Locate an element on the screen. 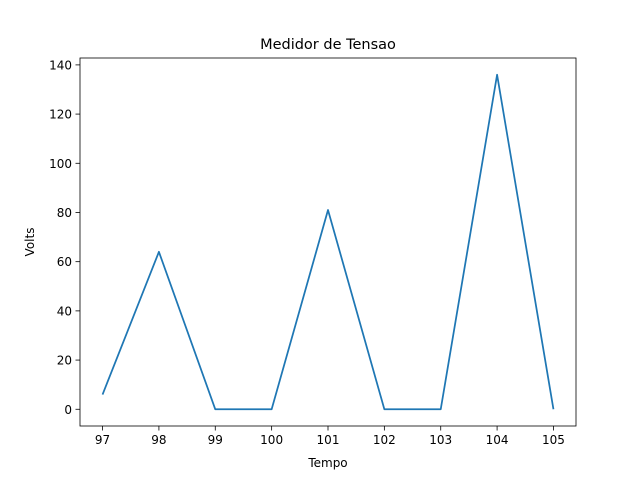  y-tick-label: 0 is located at coordinates (68, 410).